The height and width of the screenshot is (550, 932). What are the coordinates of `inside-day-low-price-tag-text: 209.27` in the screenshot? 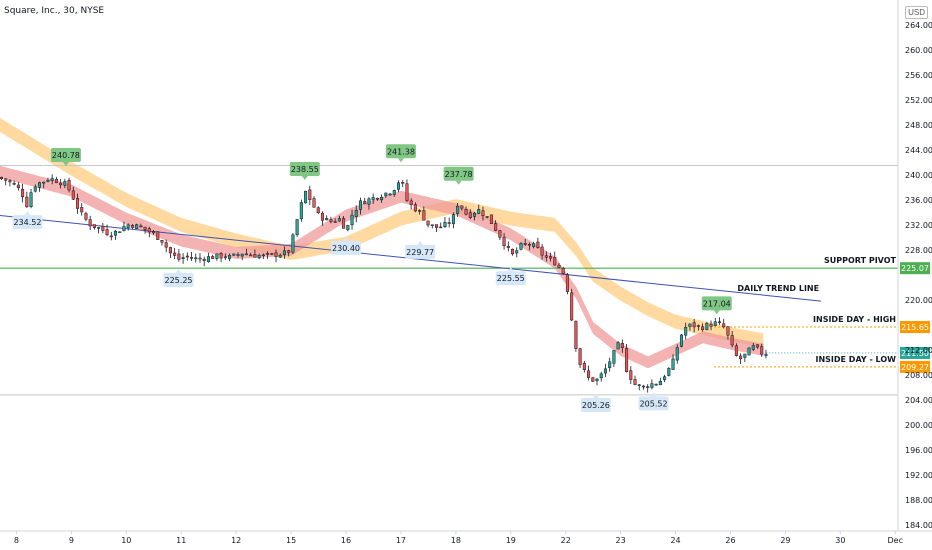 It's located at (915, 367).